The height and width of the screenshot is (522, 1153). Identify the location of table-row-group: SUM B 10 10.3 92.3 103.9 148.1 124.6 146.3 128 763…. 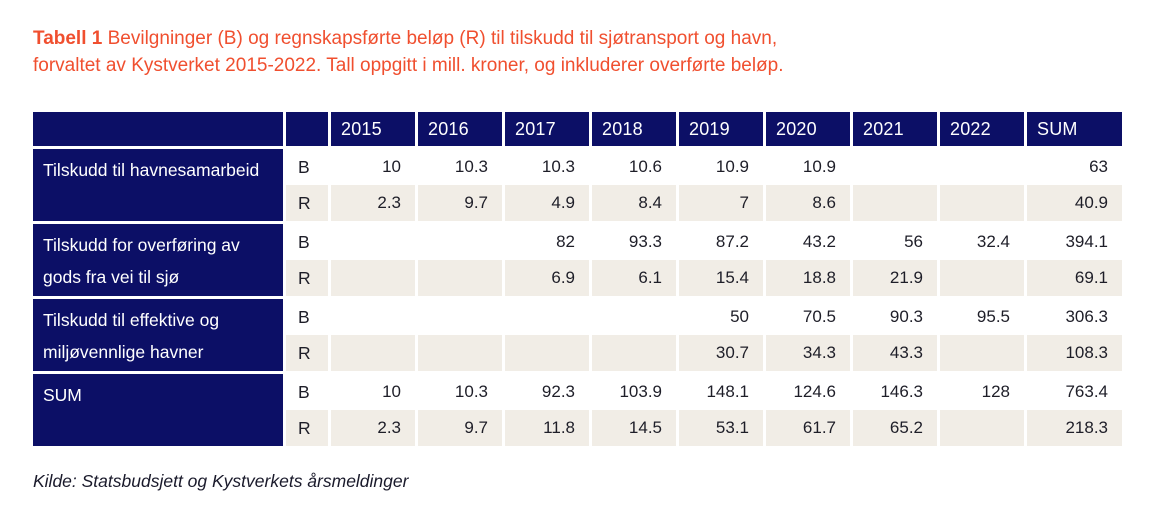
(577, 410).